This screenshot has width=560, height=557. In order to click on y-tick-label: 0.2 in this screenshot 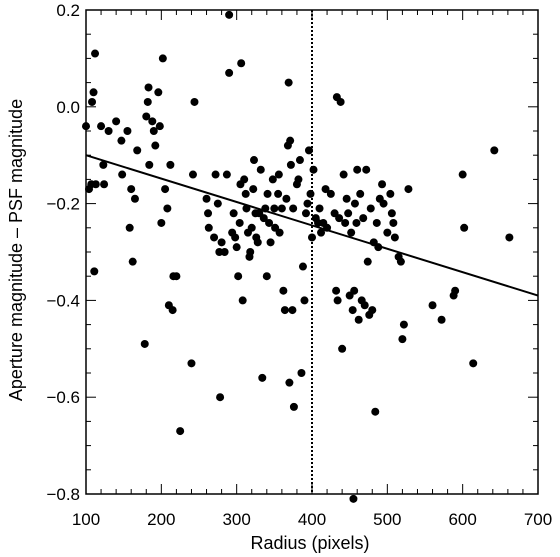, I will do `click(68, 10)`.